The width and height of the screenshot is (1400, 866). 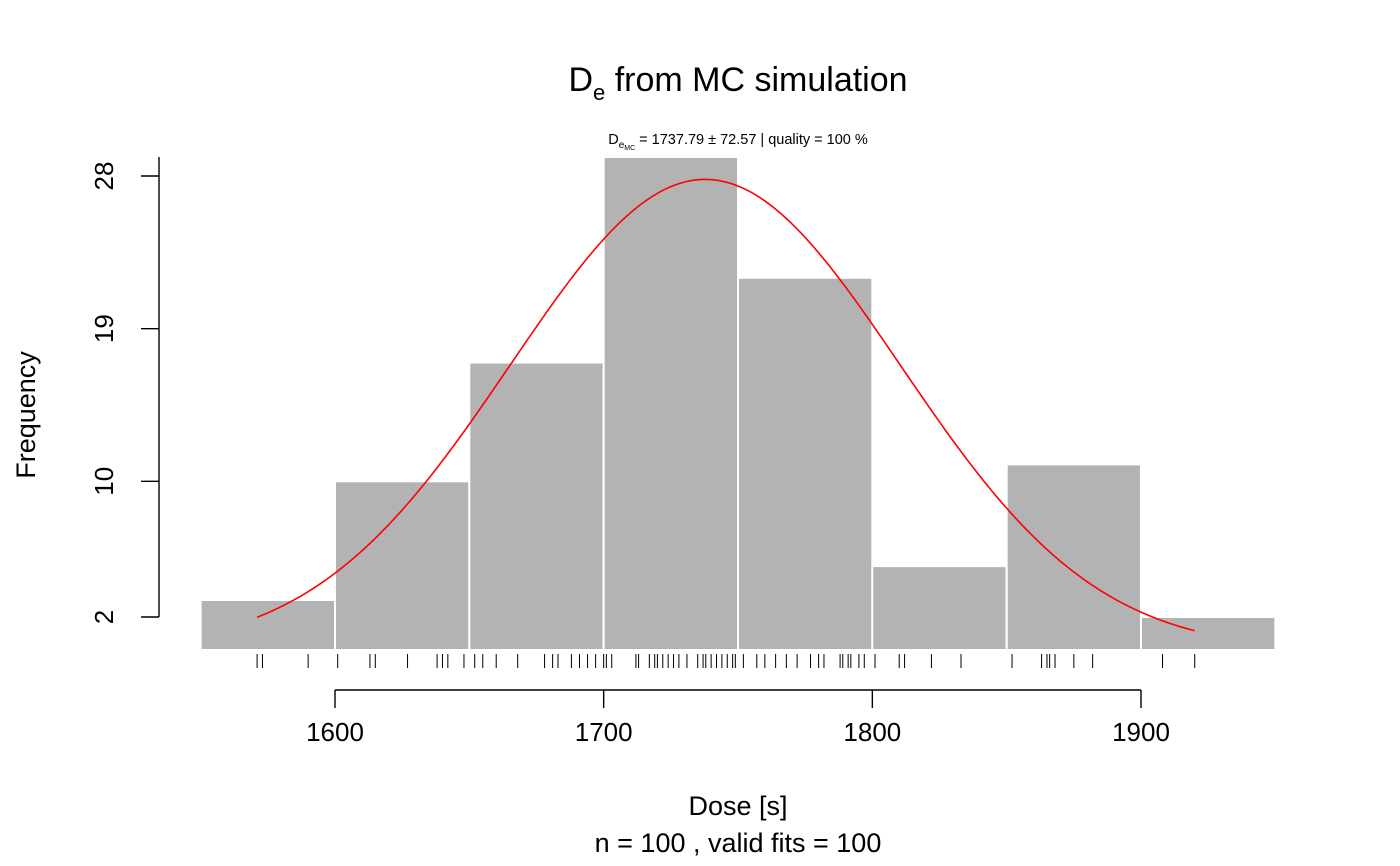 What do you see at coordinates (124, 390) in the screenshot?
I see `y-axis: 2 10 19 28` at bounding box center [124, 390].